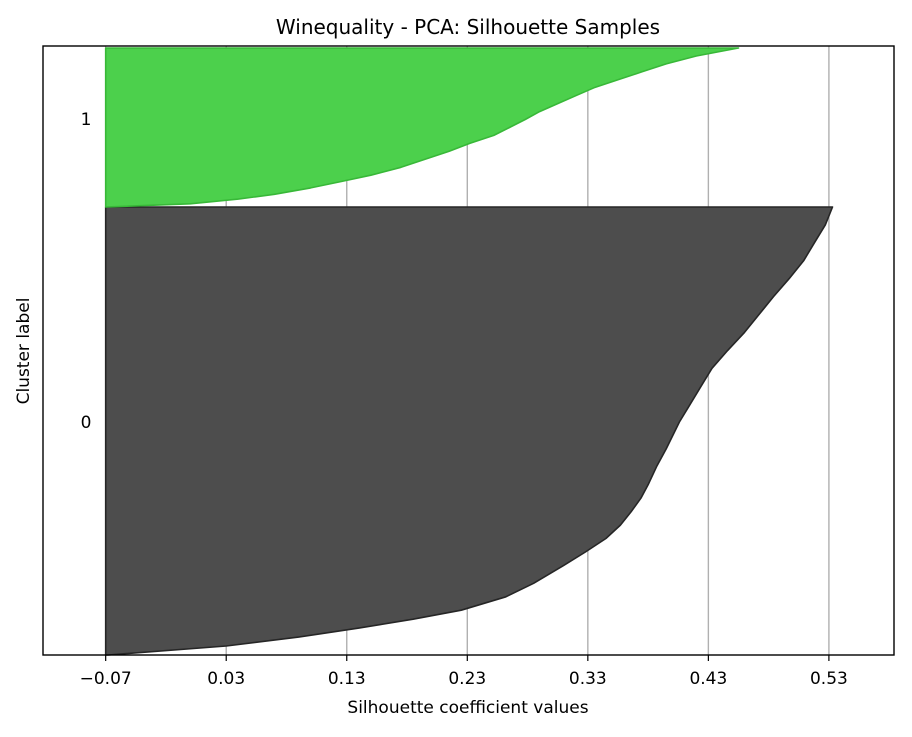  What do you see at coordinates (347, 679) in the screenshot?
I see `x-tick-label-2: 0.13` at bounding box center [347, 679].